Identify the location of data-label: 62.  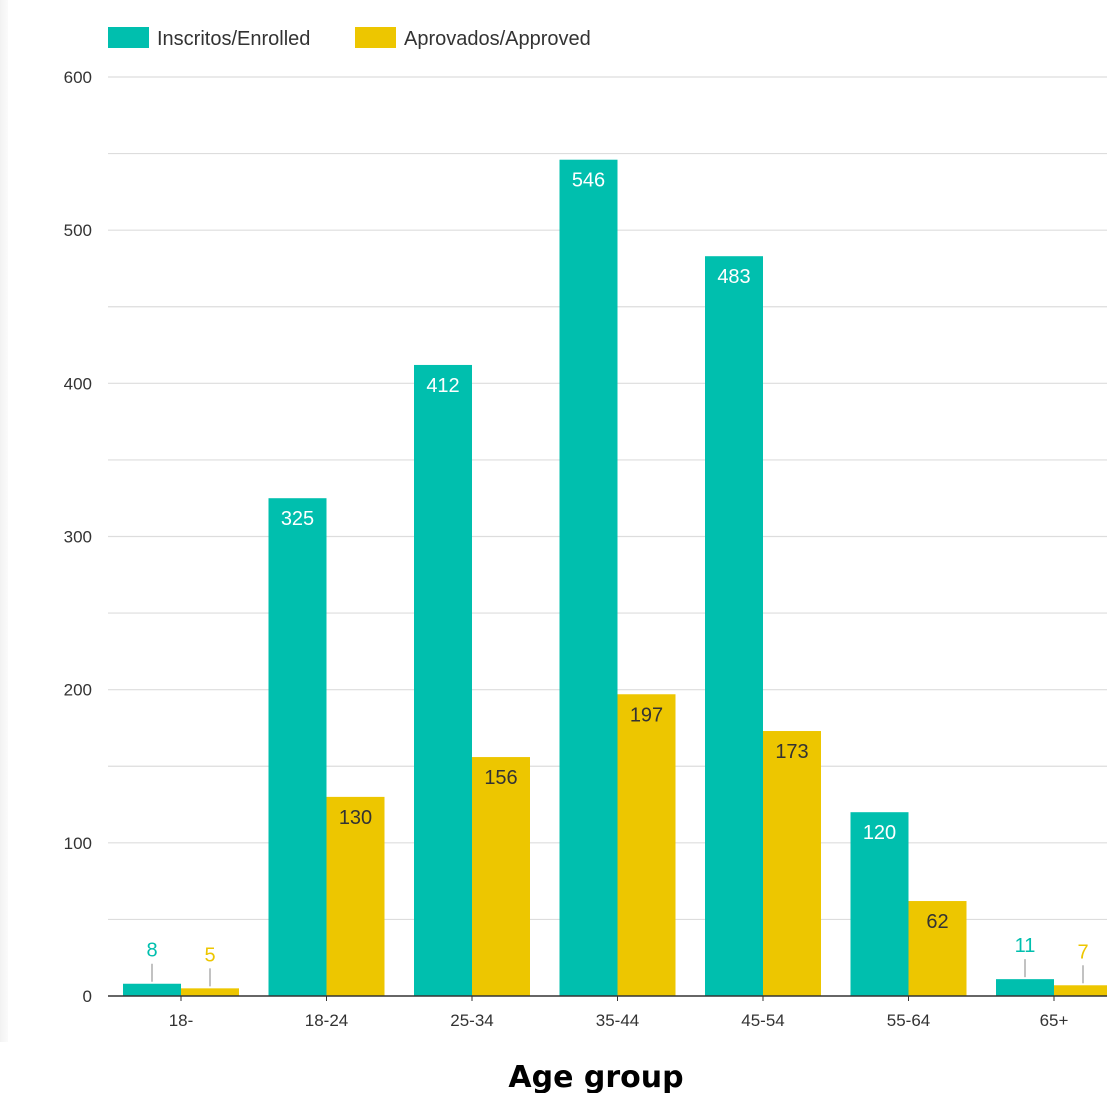
(937, 922).